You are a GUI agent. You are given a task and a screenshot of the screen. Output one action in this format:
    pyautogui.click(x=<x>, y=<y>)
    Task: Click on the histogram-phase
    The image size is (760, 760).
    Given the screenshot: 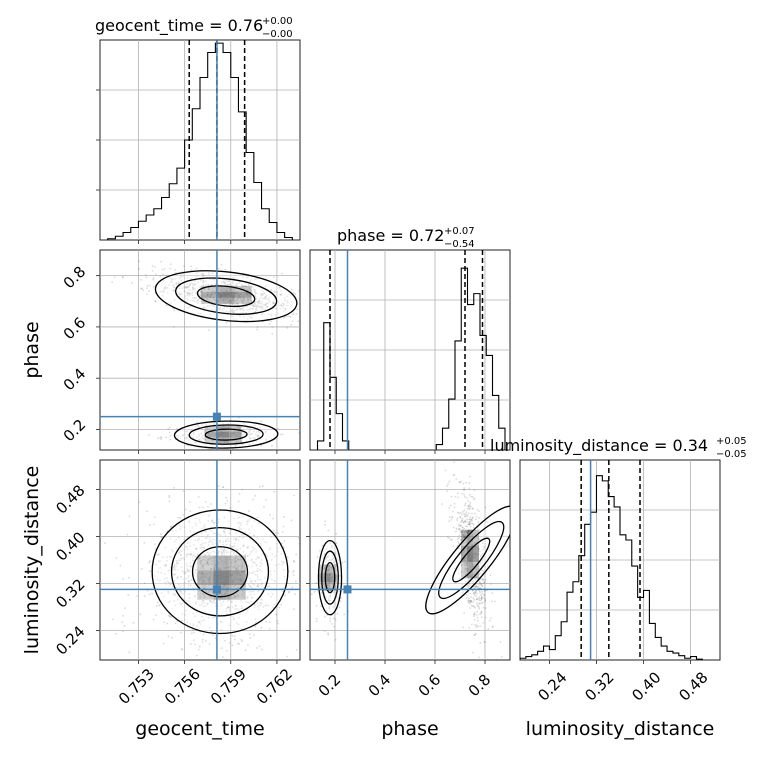 What is the action you would take?
    pyautogui.click(x=411, y=350)
    